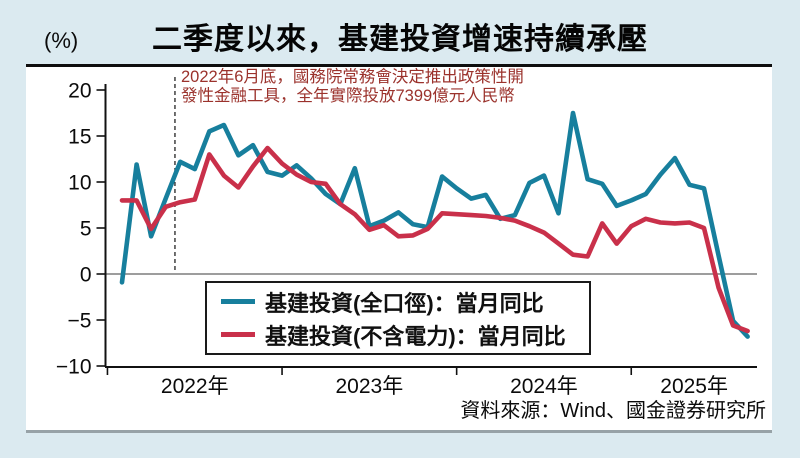 The height and width of the screenshot is (458, 800). Describe the element at coordinates (238, 334) in the screenshot. I see `red-line-swatch` at that location.